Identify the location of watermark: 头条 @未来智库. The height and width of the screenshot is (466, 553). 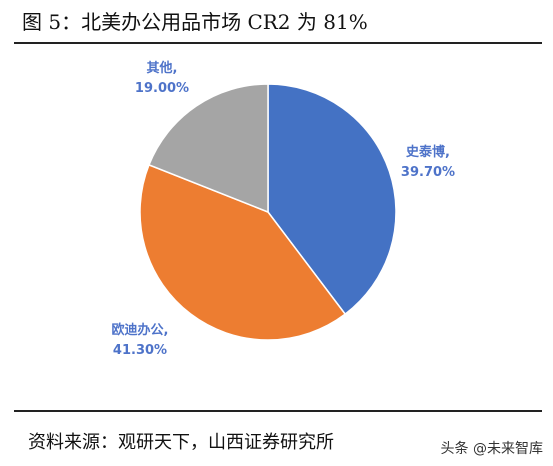
(491, 449).